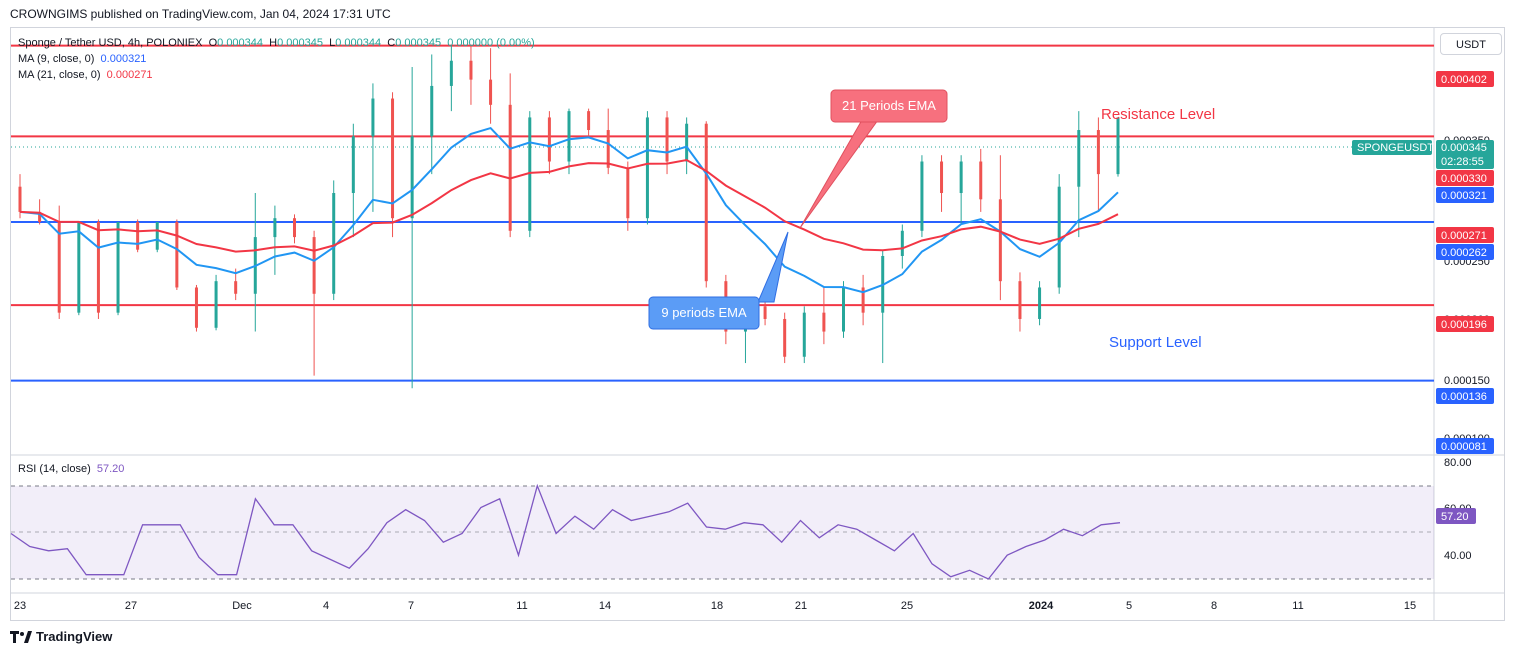  Describe the element at coordinates (1214, 606) in the screenshot. I see `time-tick: 8` at that location.